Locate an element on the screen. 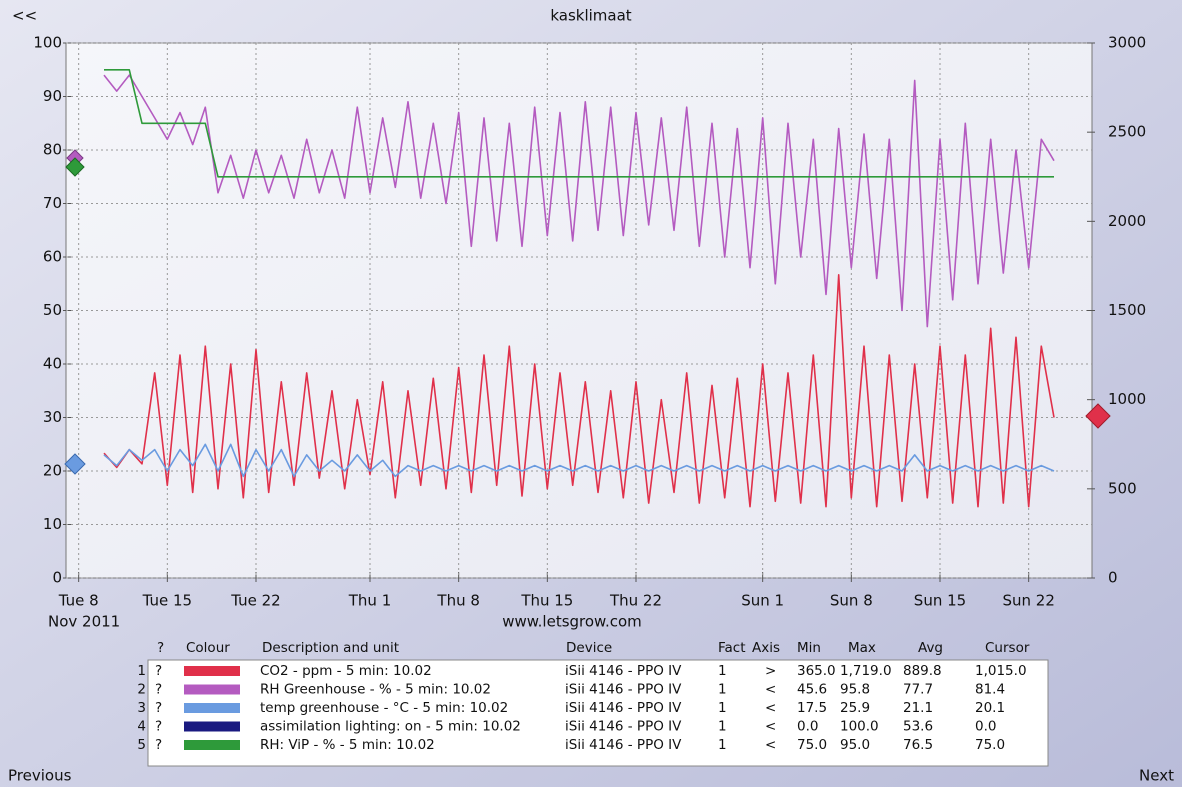  row-max: 1,719.0 is located at coordinates (866, 671).